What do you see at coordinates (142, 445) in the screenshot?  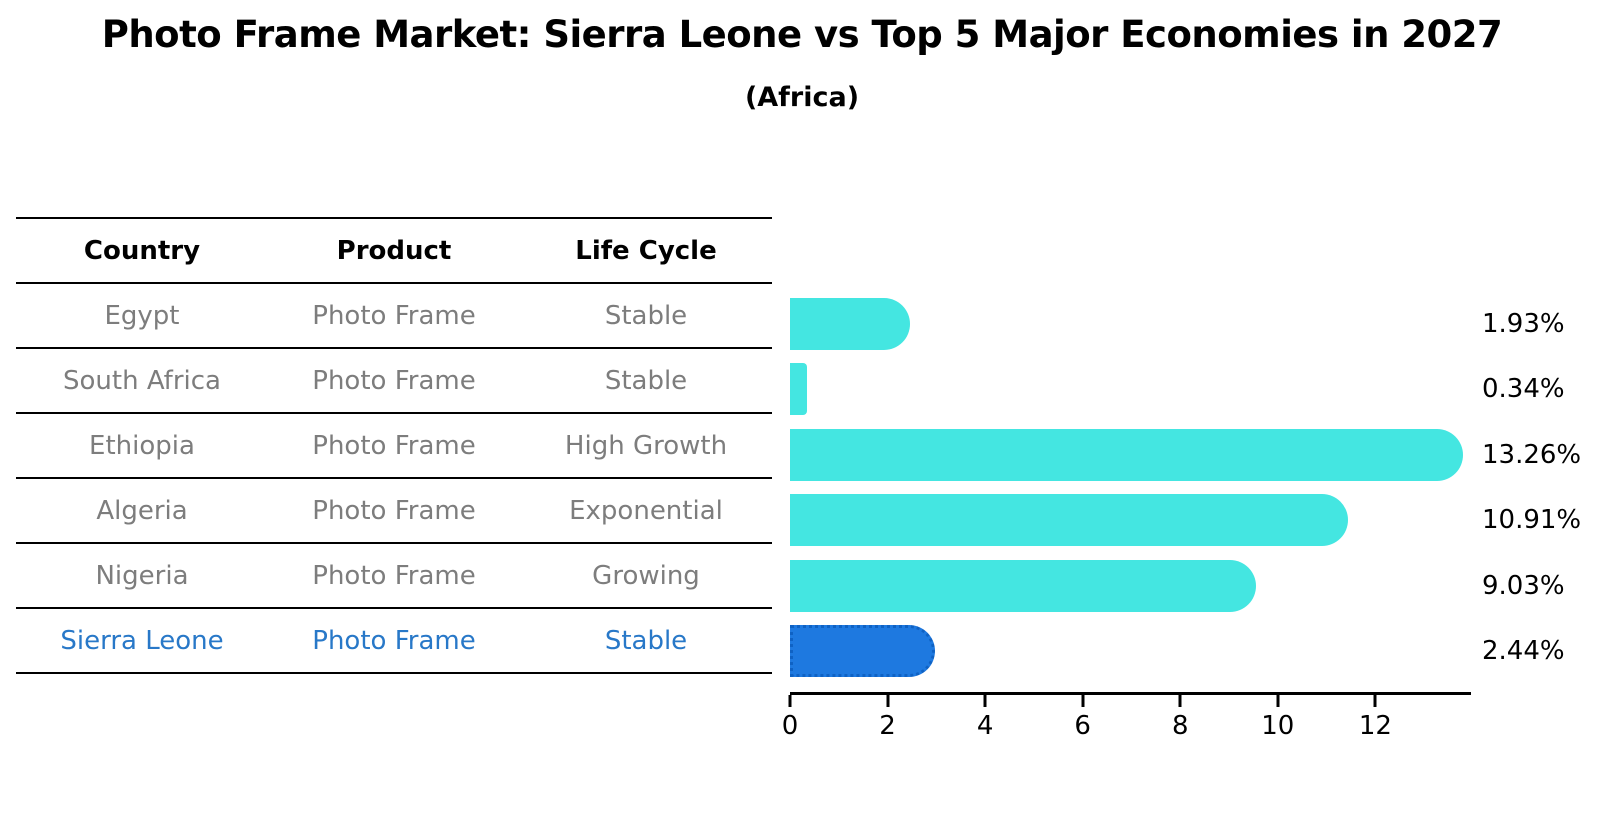 I see `country-cell: Ethiopia` at bounding box center [142, 445].